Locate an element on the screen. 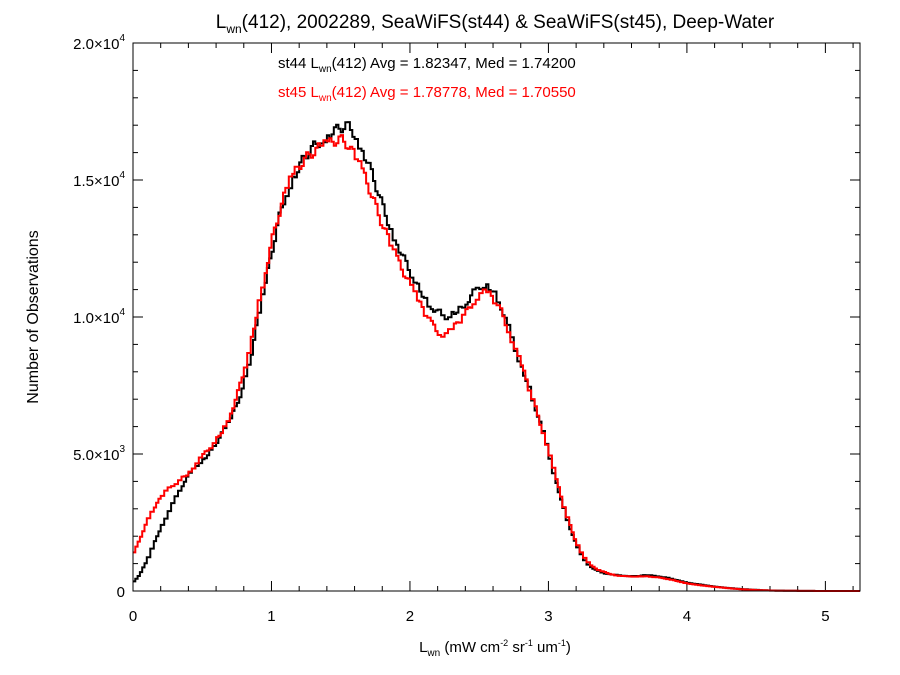 The width and height of the screenshot is (900, 675). annotation-st45-rest: (412) Avg = 1.78778, Med = 1.70550 is located at coordinates (454, 92).